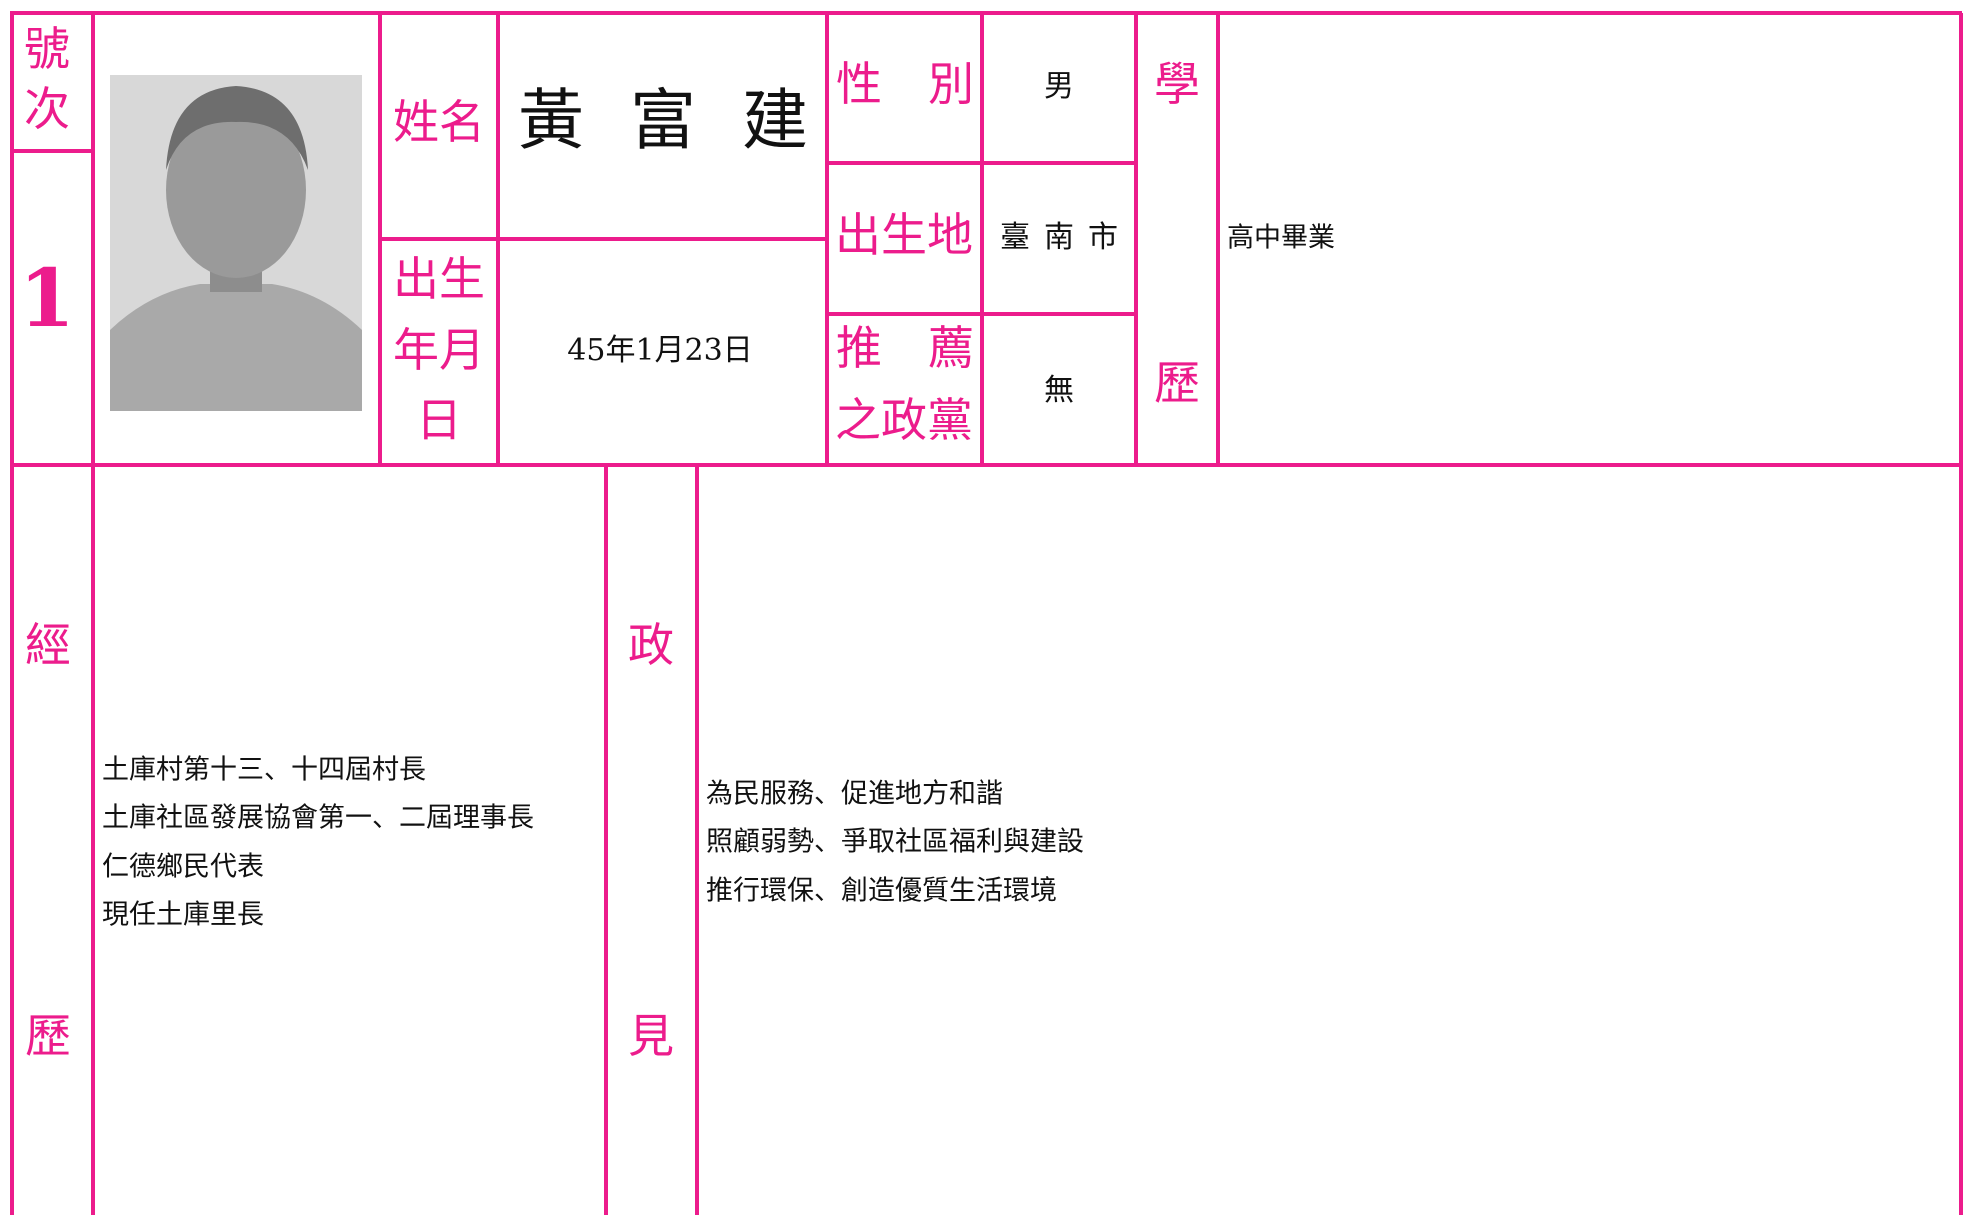 This screenshot has width=1969, height=1215. Describe the element at coordinates (47, 49) in the screenshot. I see `number-label: 號` at that location.